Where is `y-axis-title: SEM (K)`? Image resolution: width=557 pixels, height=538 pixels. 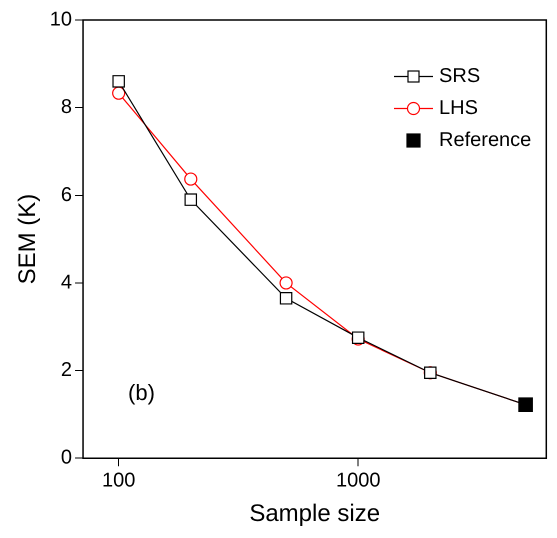 y-axis-title: SEM (K) is located at coordinates (28, 239).